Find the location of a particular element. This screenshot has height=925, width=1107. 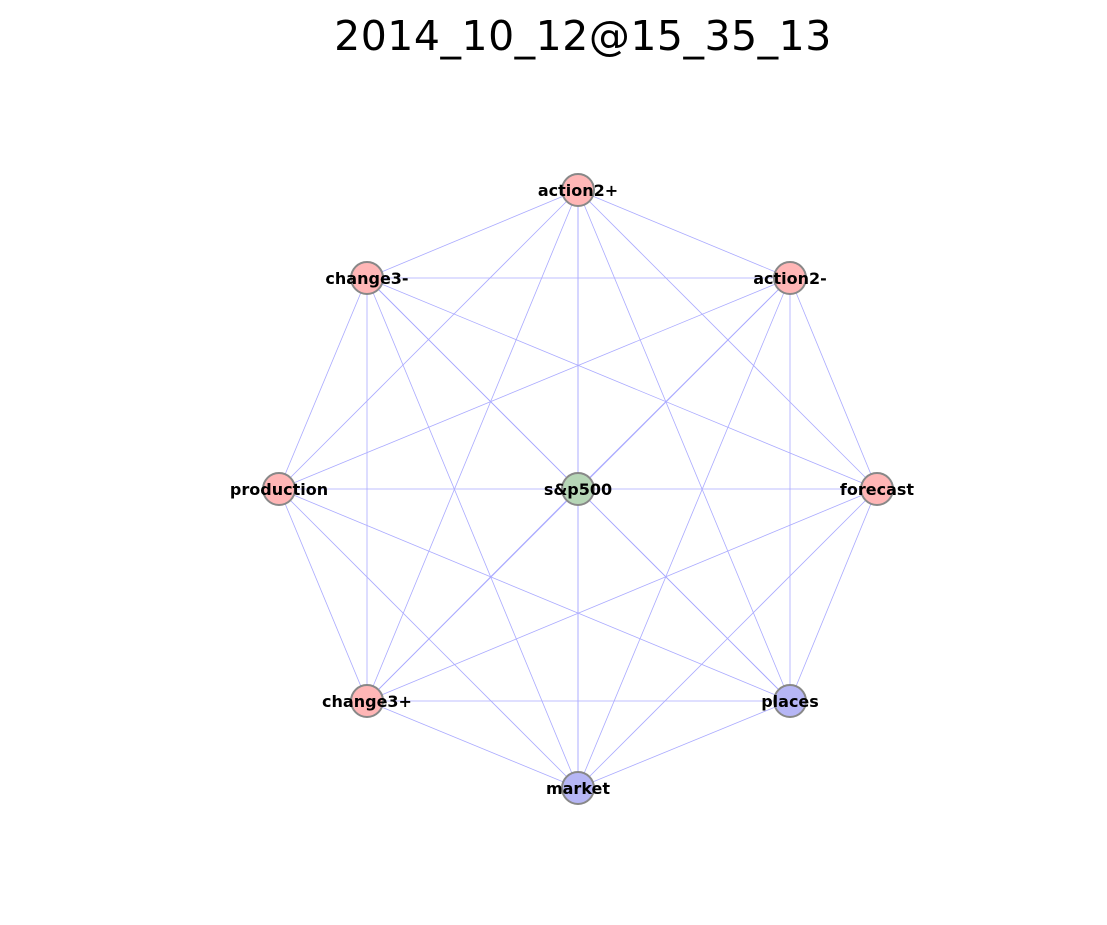

edge-forecast-change3-plus is located at coordinates (622, 595).